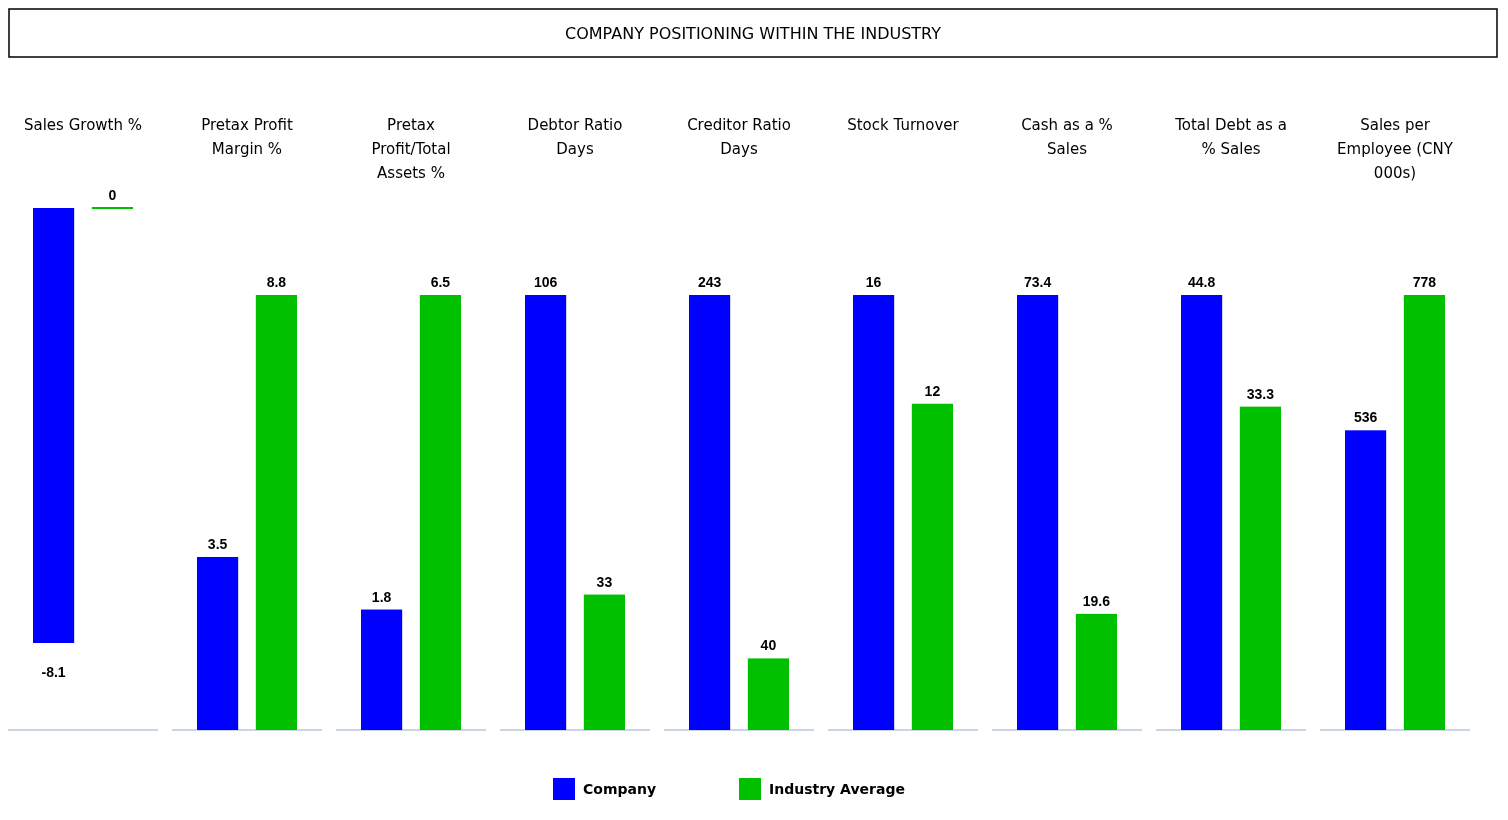 Image resolution: width=1508 pixels, height=820 pixels. What do you see at coordinates (903, 125) in the screenshot?
I see `chart-title: Stock Turnover` at bounding box center [903, 125].